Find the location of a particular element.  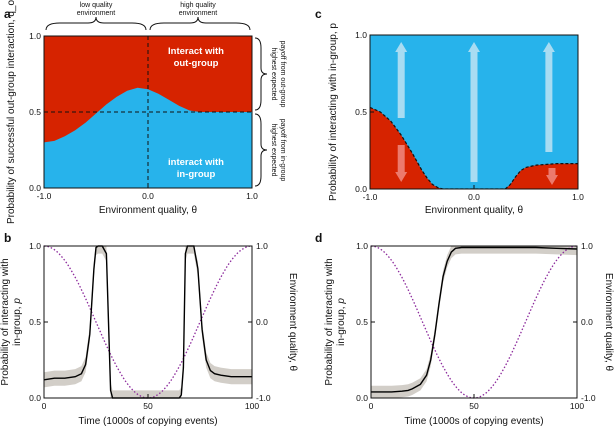

y2-axis-label-d: Environment quality, θ is located at coordinates (608, 322).